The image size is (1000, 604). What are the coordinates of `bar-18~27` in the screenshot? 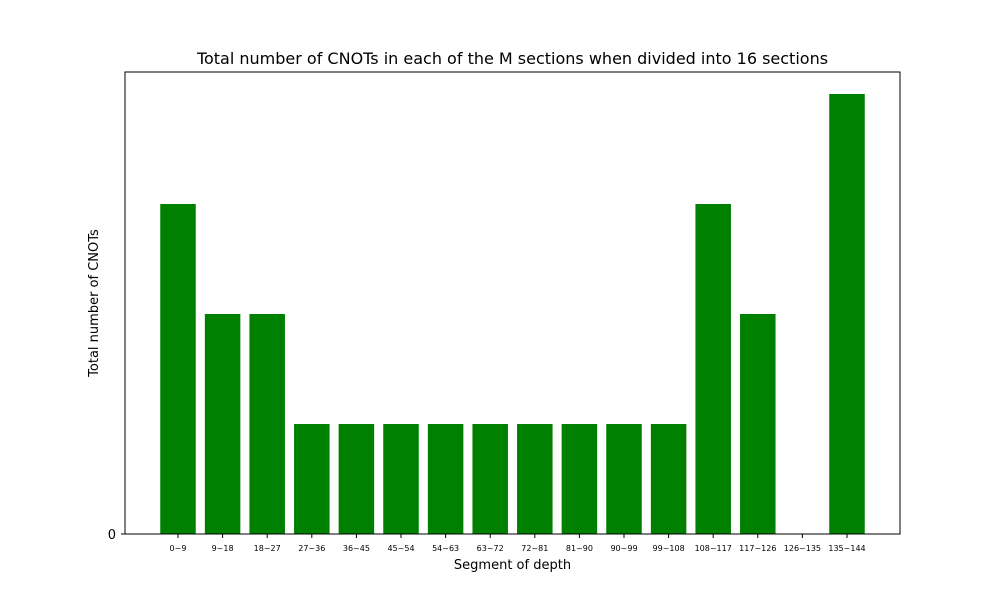 It's located at (267, 424).